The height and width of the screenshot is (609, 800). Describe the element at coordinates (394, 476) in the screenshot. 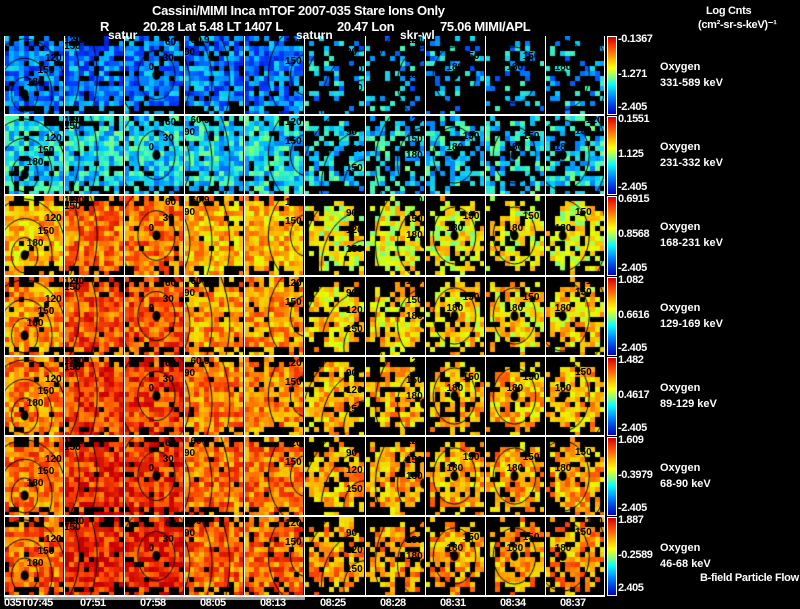

I see `image-panel: 120 150 180` at that location.